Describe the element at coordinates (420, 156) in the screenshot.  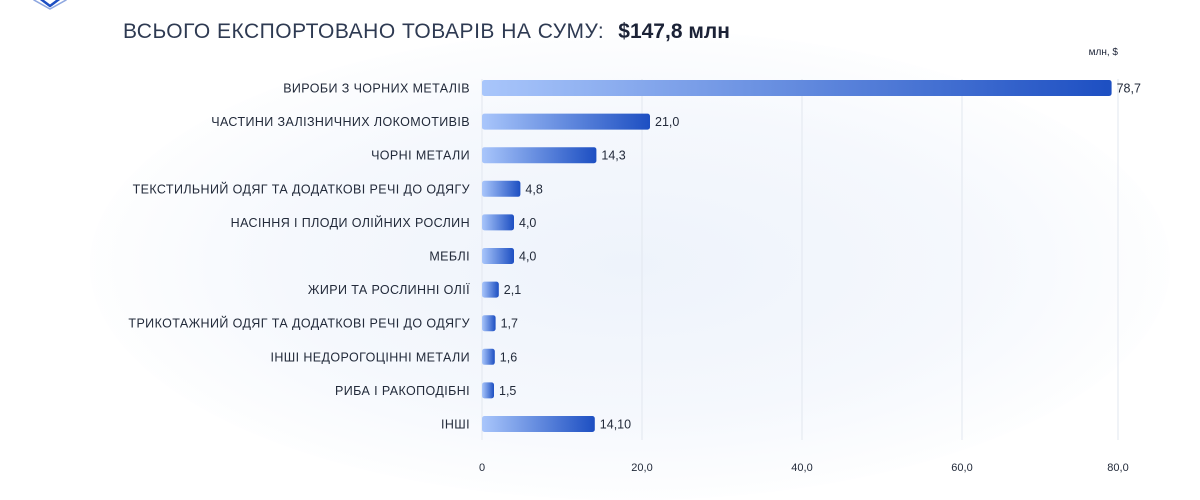
I see `category-label: ЧОРНІ МЕТАЛИ` at that location.